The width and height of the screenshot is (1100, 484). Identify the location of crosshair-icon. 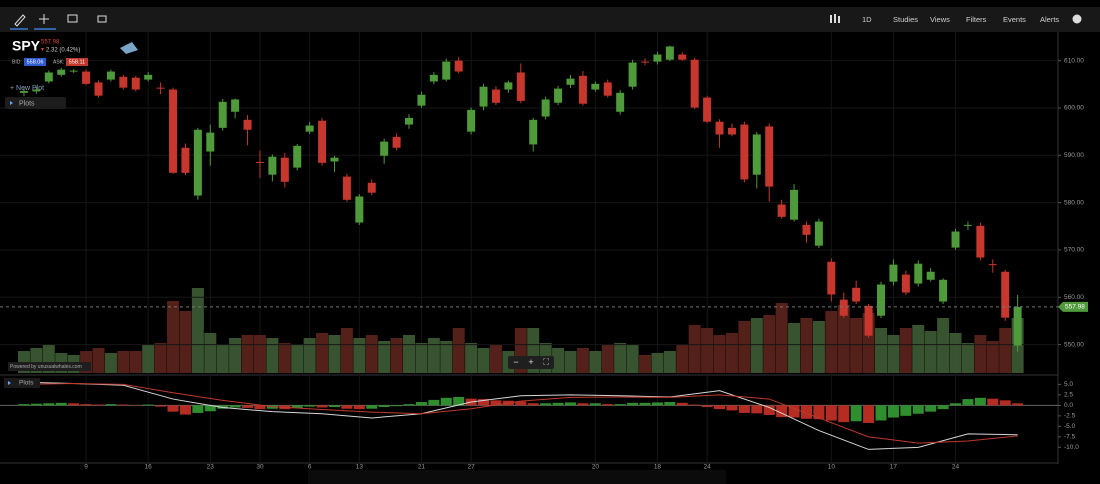
(44, 19).